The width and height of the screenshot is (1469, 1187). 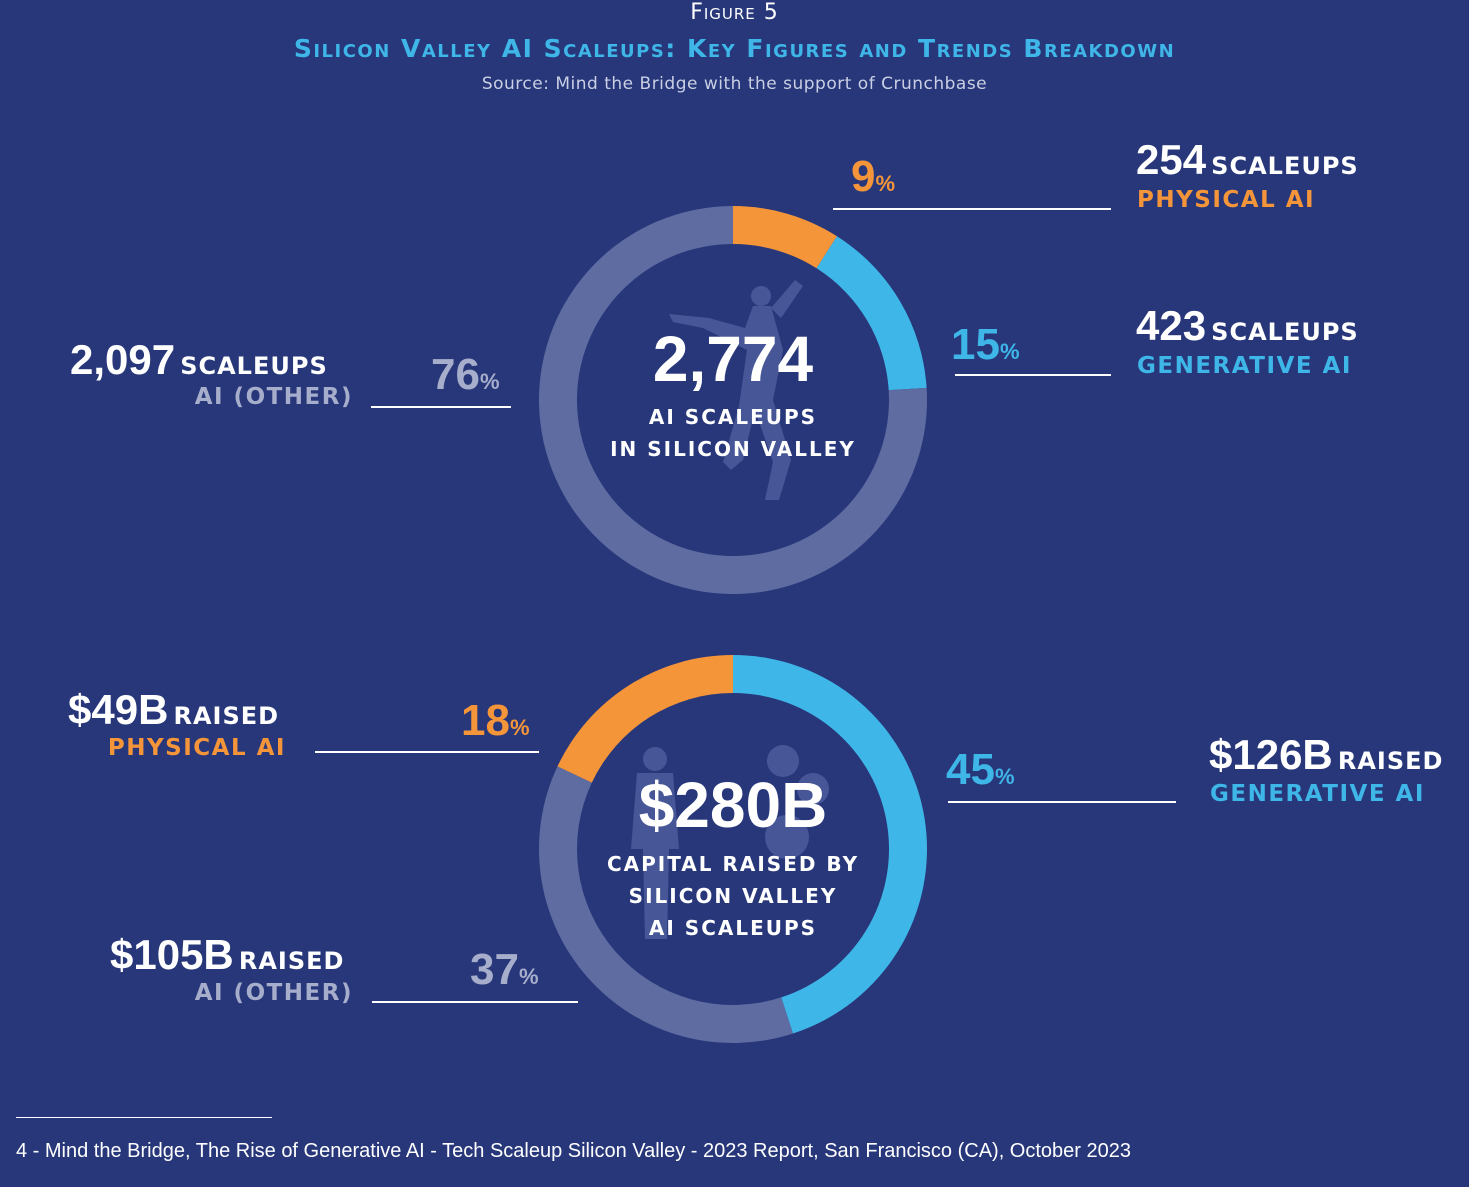 I want to click on capital-physical-amount: $49B, so click(x=118, y=709).